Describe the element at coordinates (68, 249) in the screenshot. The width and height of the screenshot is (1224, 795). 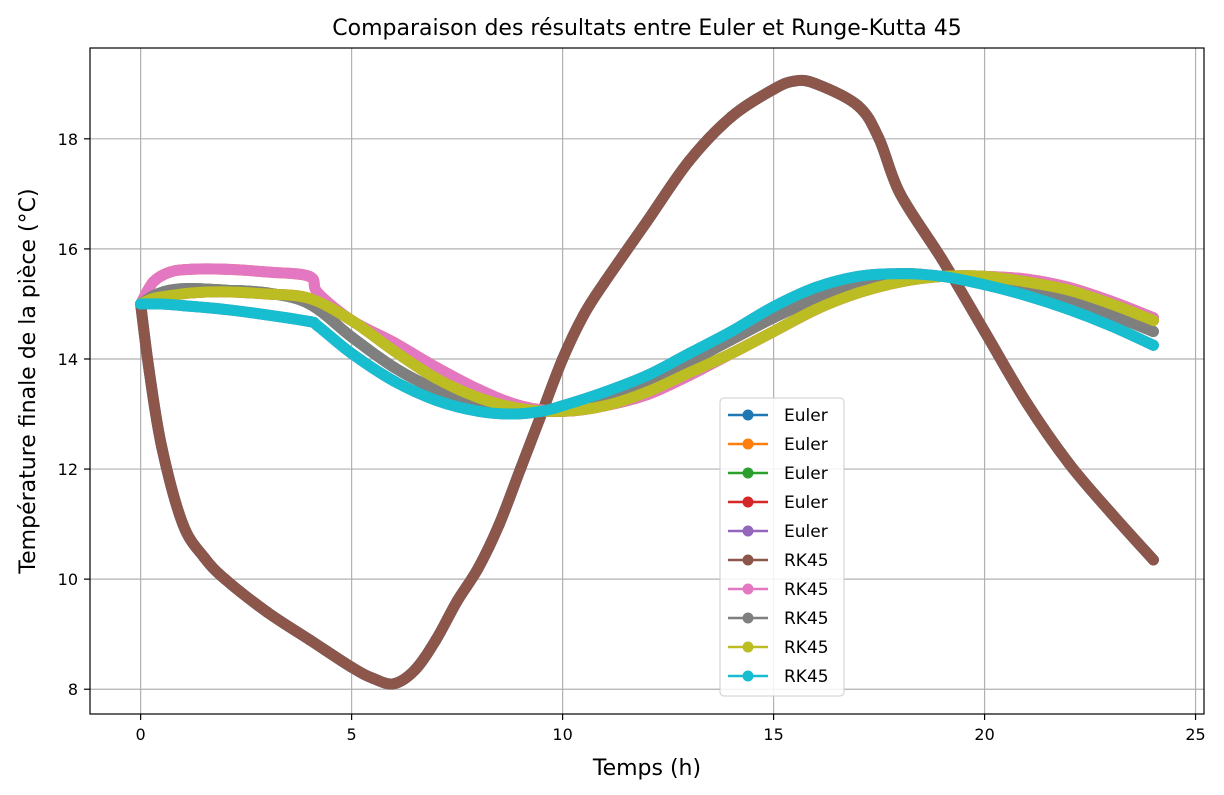
I see `y-tick-label: 16` at that location.